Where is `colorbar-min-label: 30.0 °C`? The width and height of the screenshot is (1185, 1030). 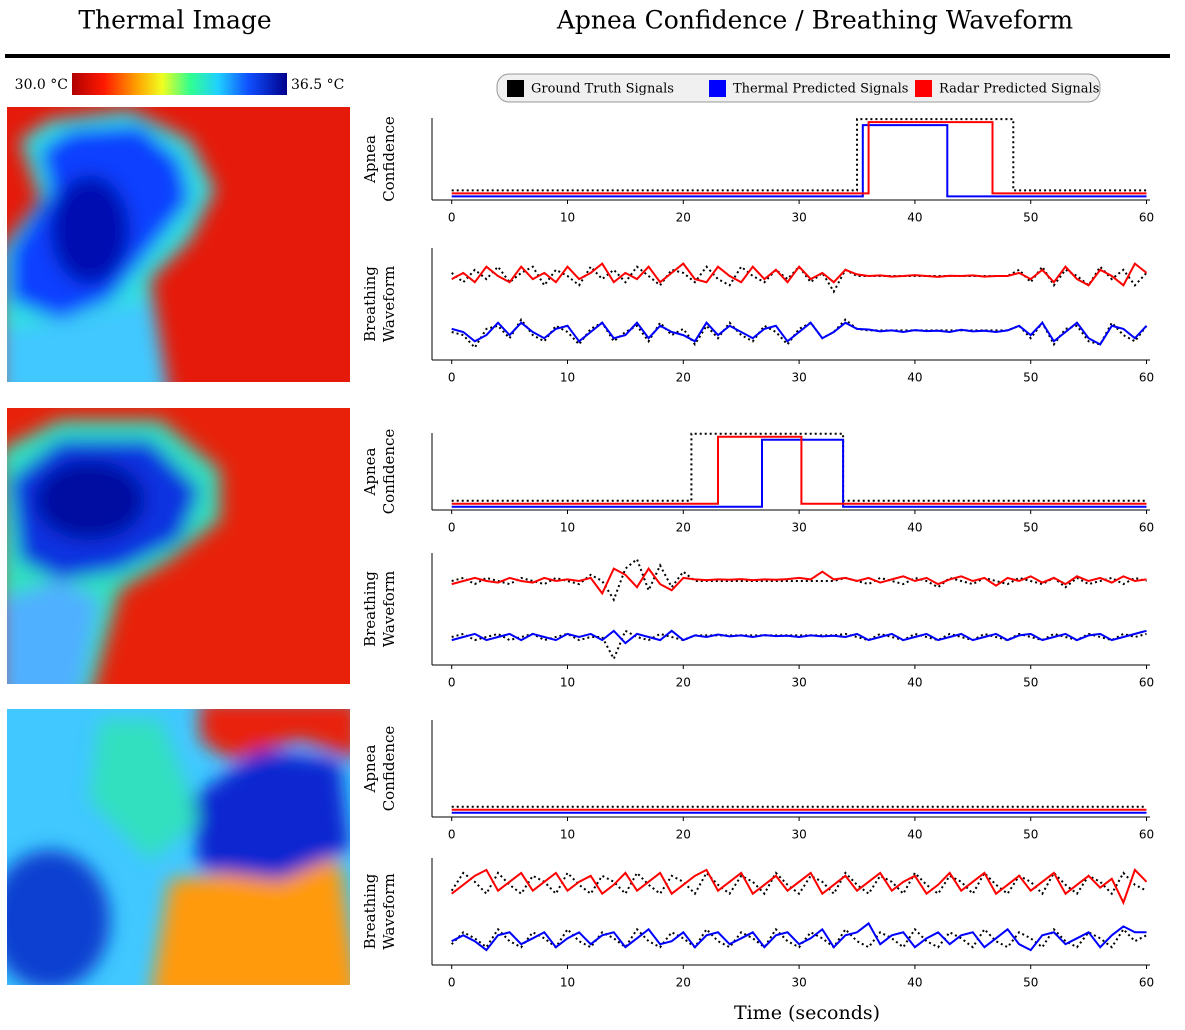
colorbar-min-label: 30.0 °C is located at coordinates (41, 85).